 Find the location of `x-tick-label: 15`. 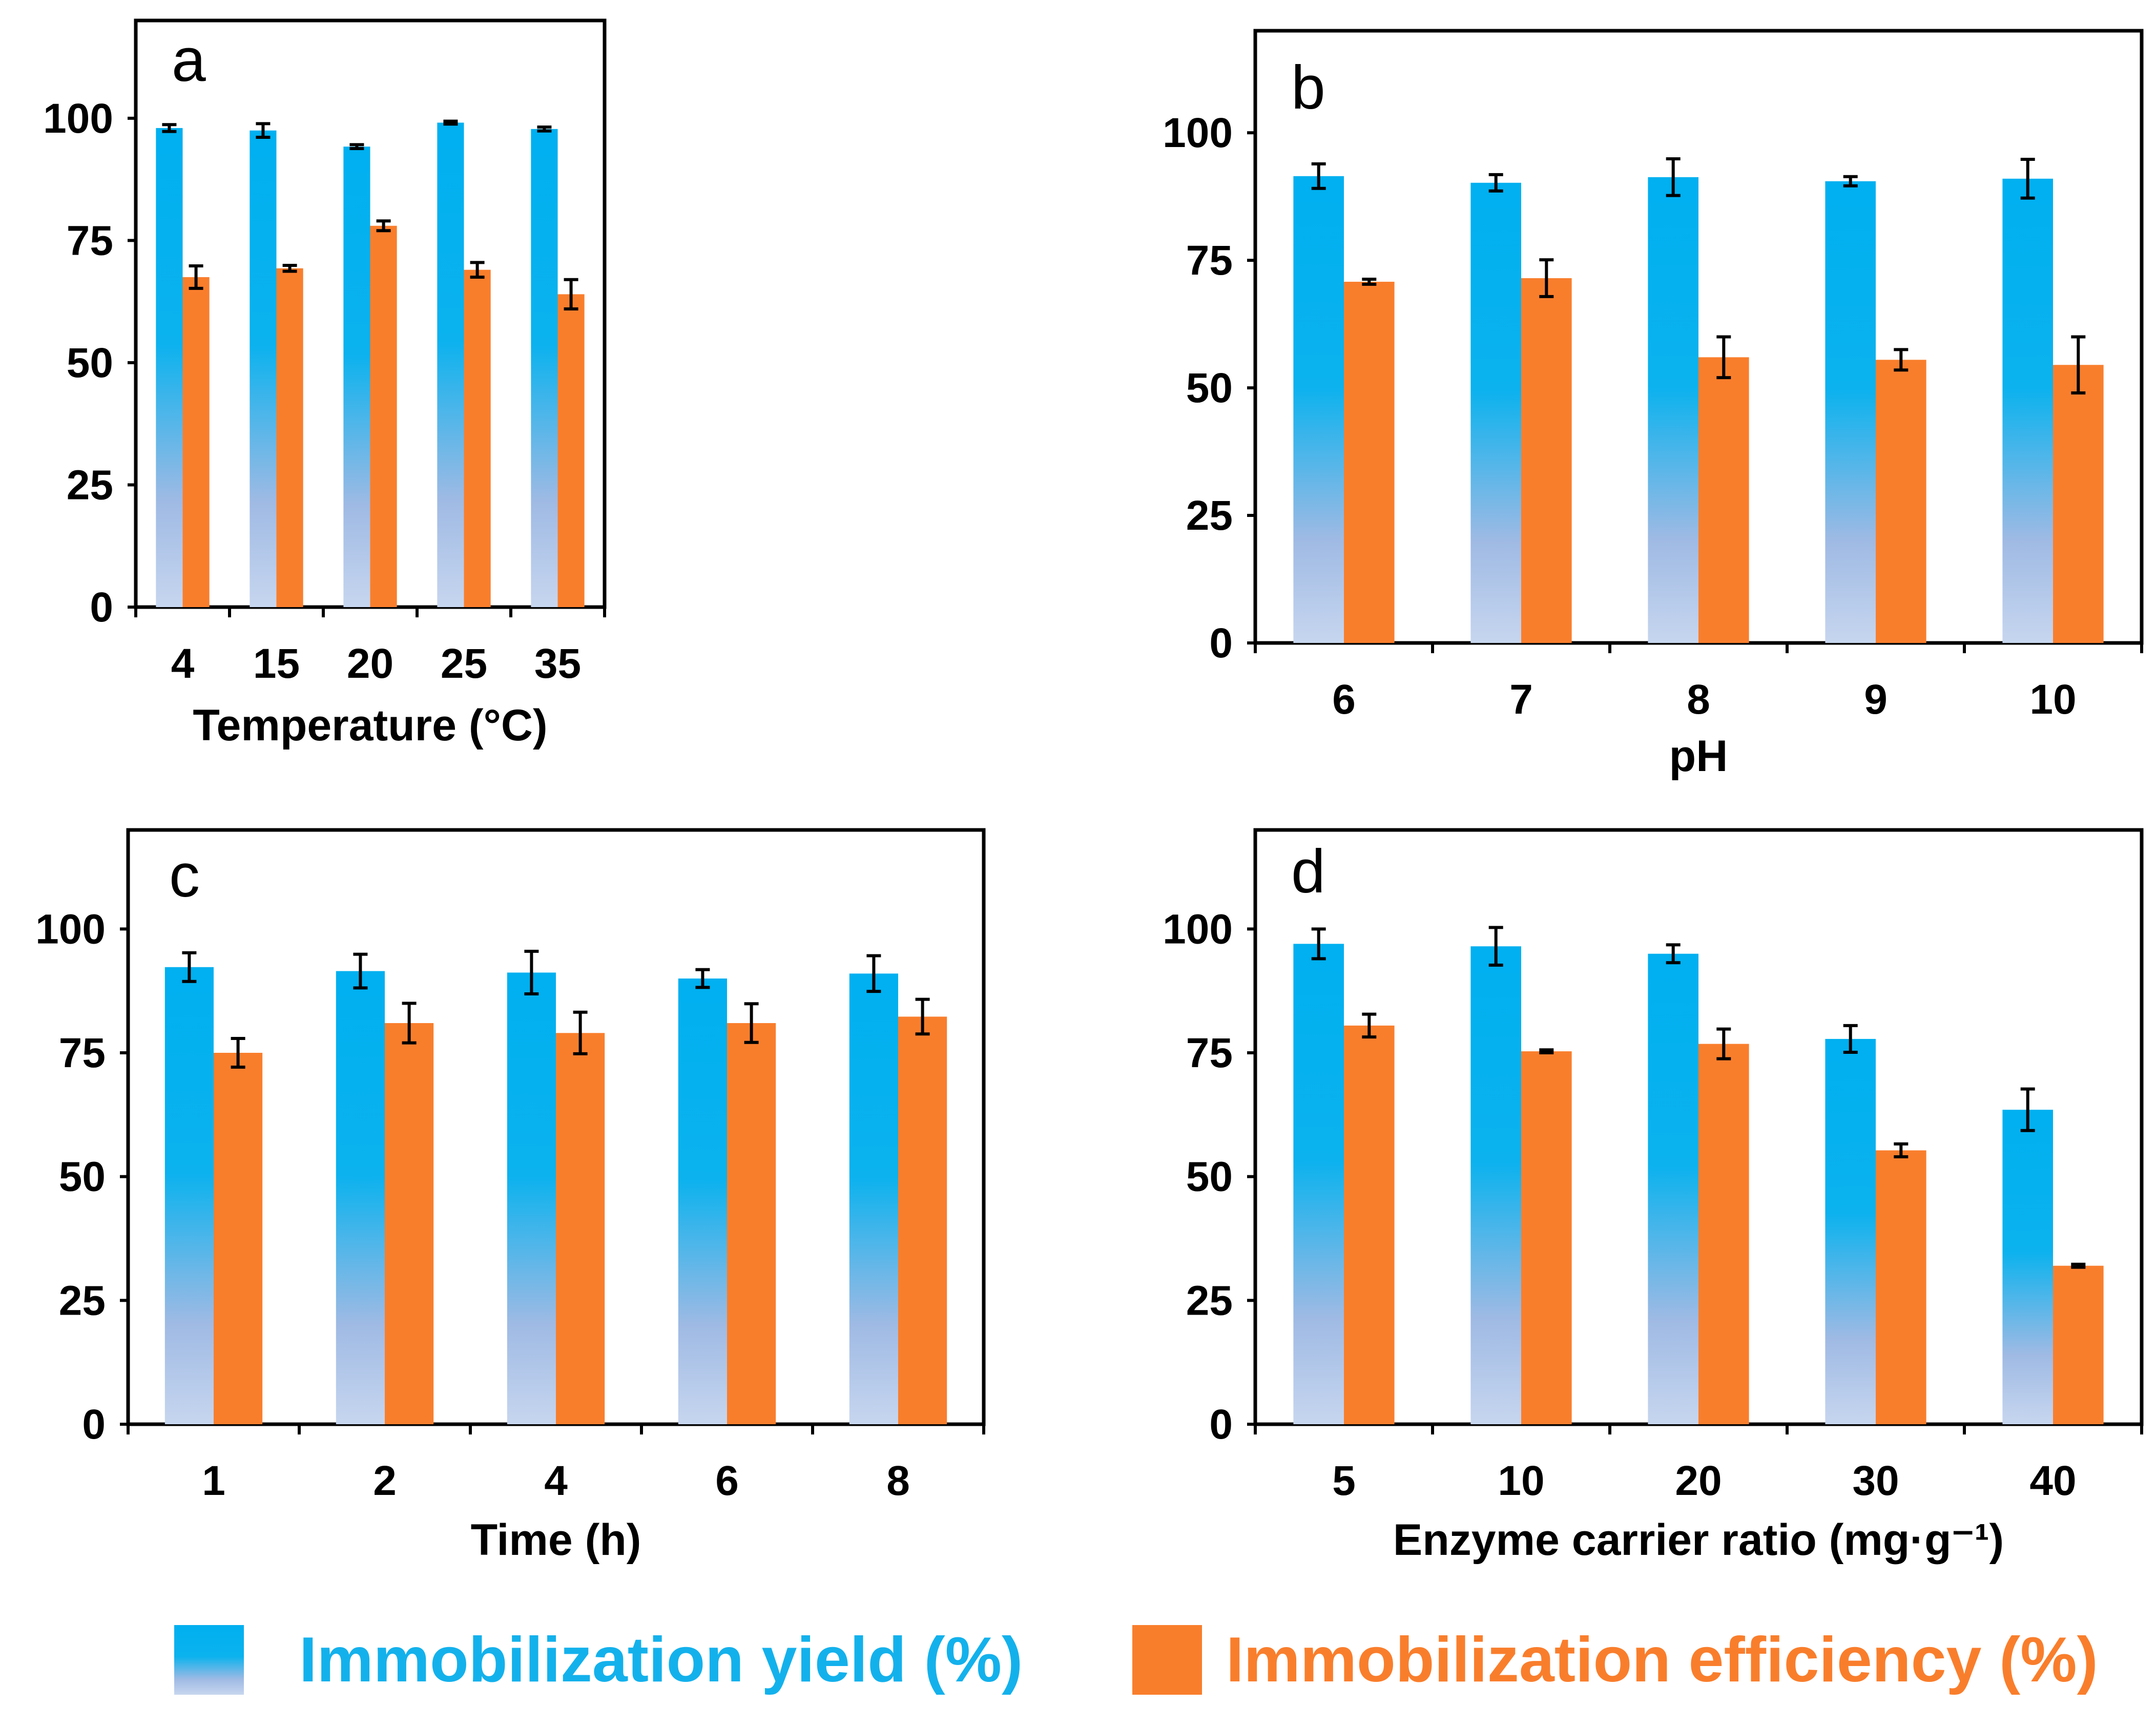

x-tick-label: 15 is located at coordinates (276, 663).